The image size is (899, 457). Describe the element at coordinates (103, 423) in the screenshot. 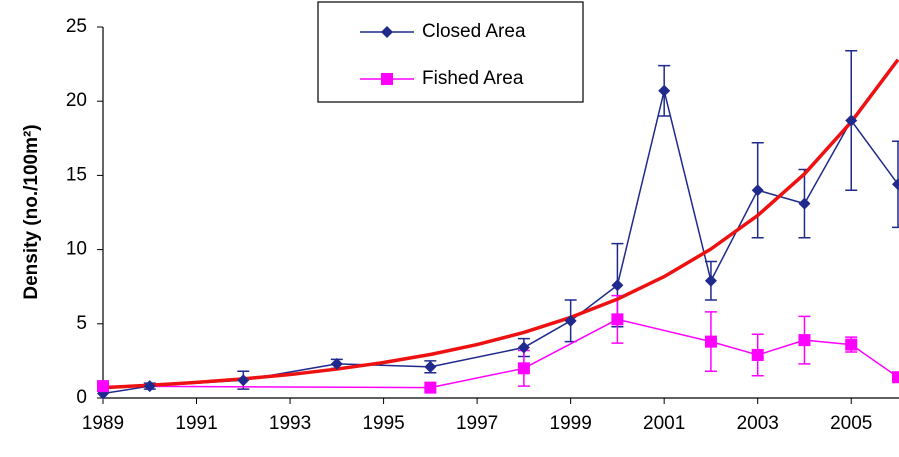

I see `x-tick-label: 1989` at that location.